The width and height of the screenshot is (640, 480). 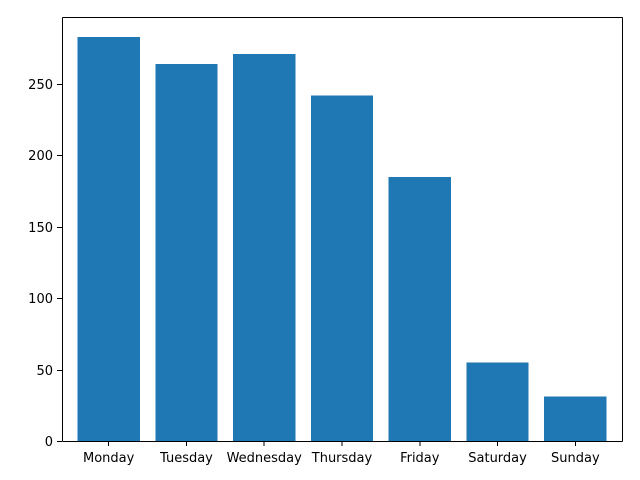 What do you see at coordinates (342, 268) in the screenshot?
I see `bar-thursday` at bounding box center [342, 268].